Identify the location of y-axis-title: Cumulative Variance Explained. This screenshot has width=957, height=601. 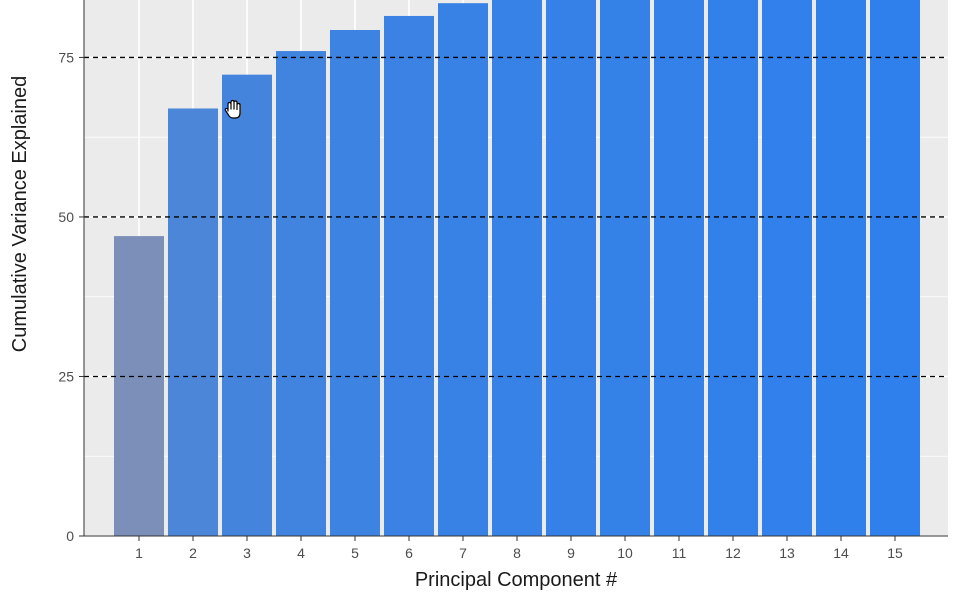
(20, 214).